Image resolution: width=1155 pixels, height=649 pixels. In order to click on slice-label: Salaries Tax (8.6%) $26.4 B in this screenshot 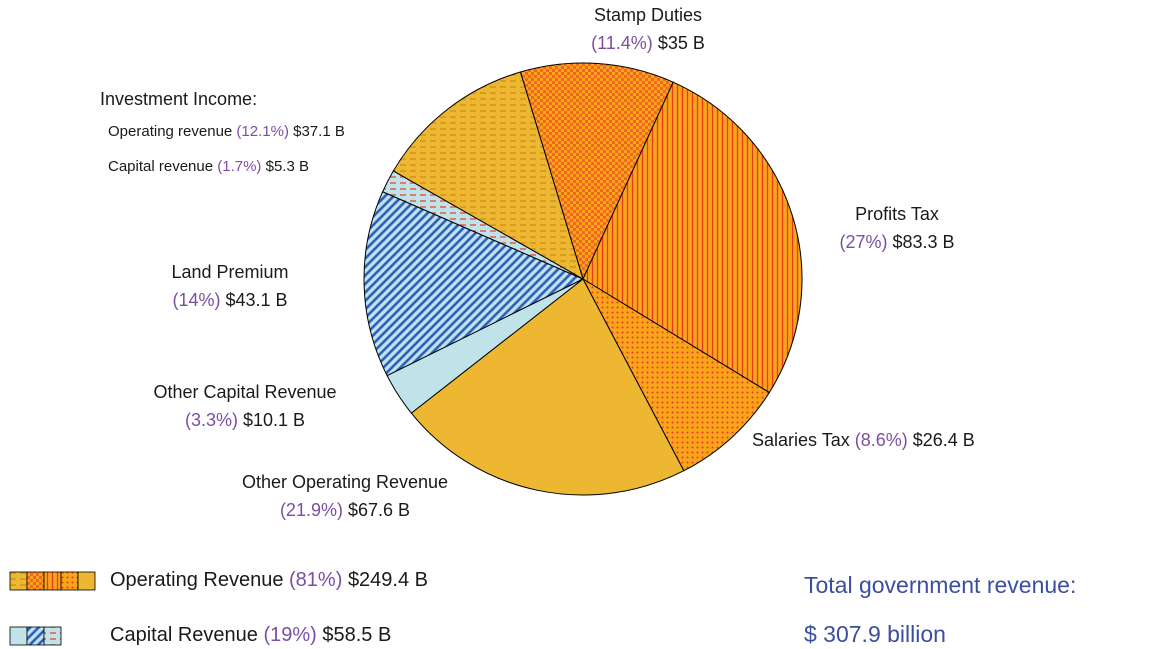, I will do `click(863, 440)`.